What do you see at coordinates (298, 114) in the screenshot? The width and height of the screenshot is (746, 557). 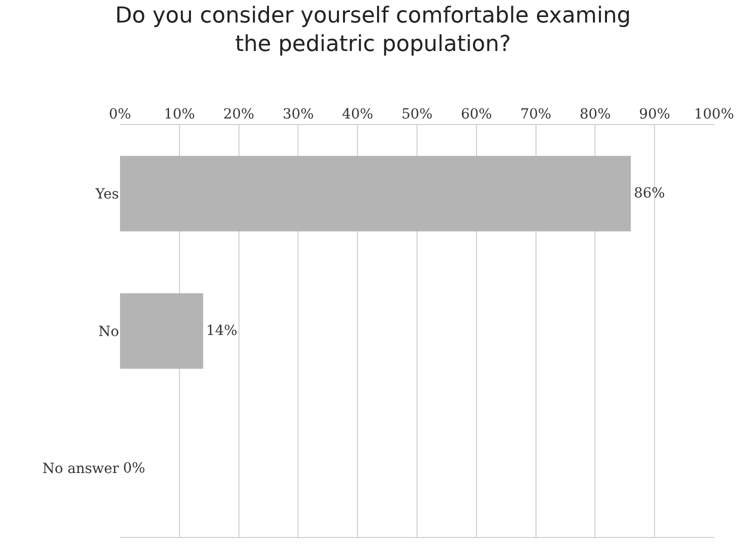 I see `x-tick-label: 30%` at bounding box center [298, 114].